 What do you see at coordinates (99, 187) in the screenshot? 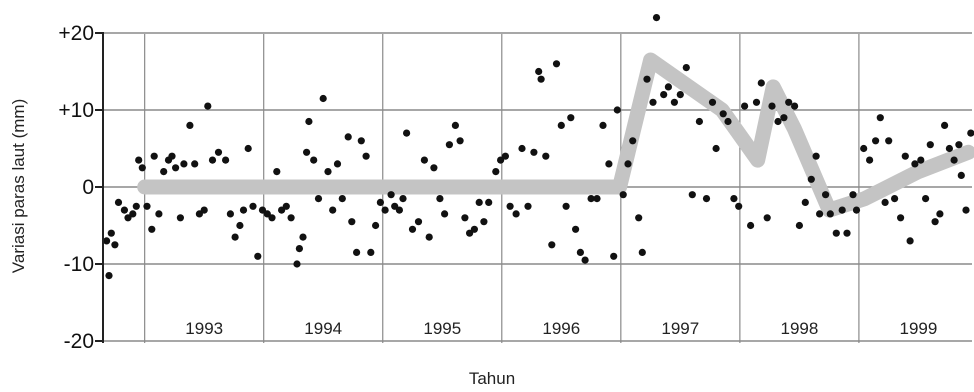
I see `axes` at bounding box center [99, 187].